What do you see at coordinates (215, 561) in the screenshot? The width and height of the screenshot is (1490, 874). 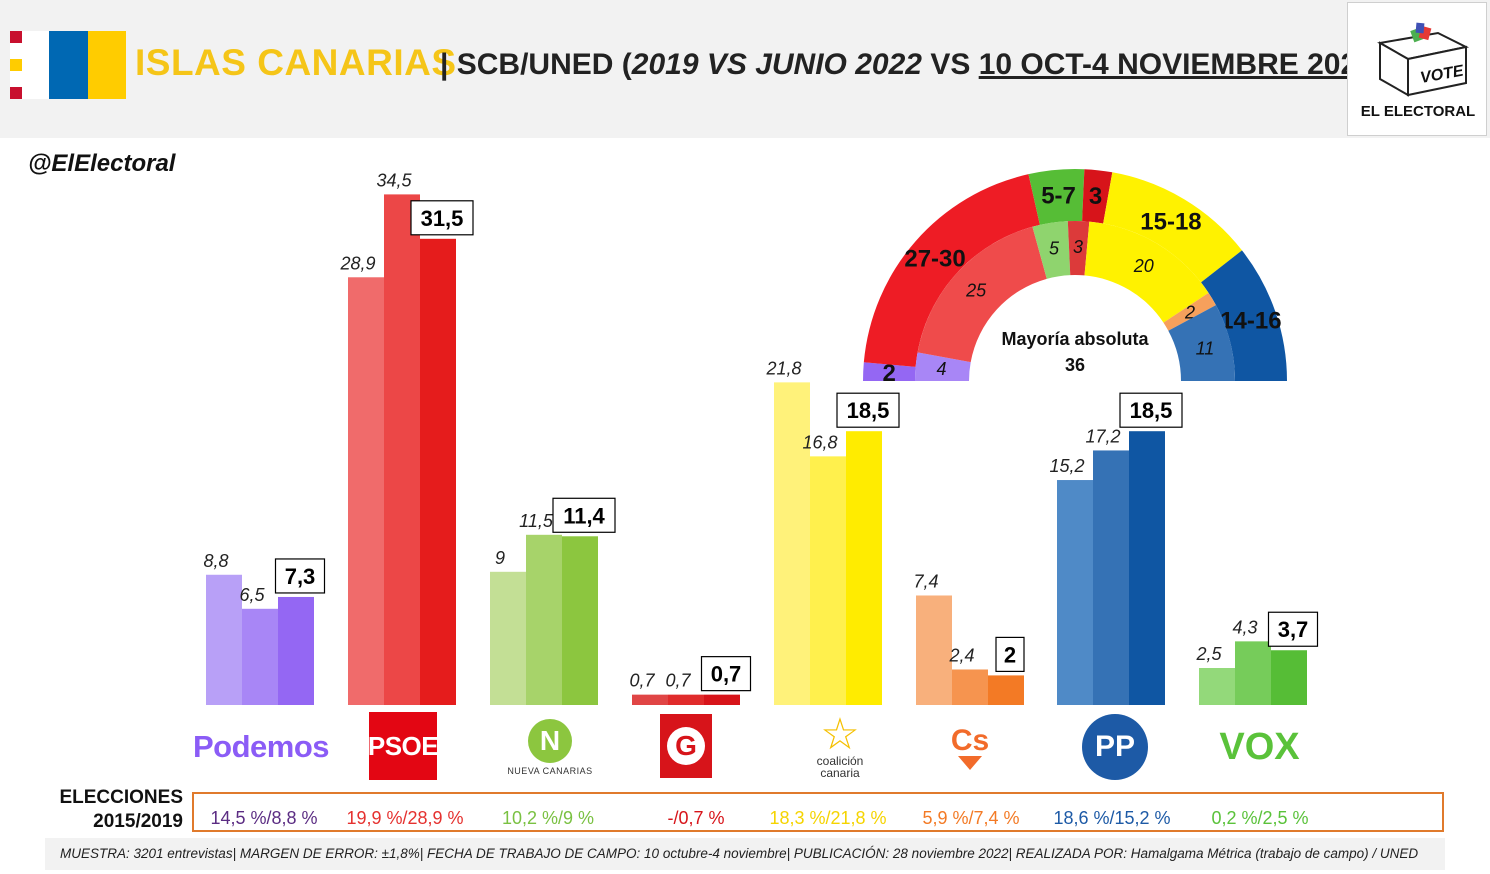 I see `value-label-podemos-s1: 8,8` at bounding box center [215, 561].